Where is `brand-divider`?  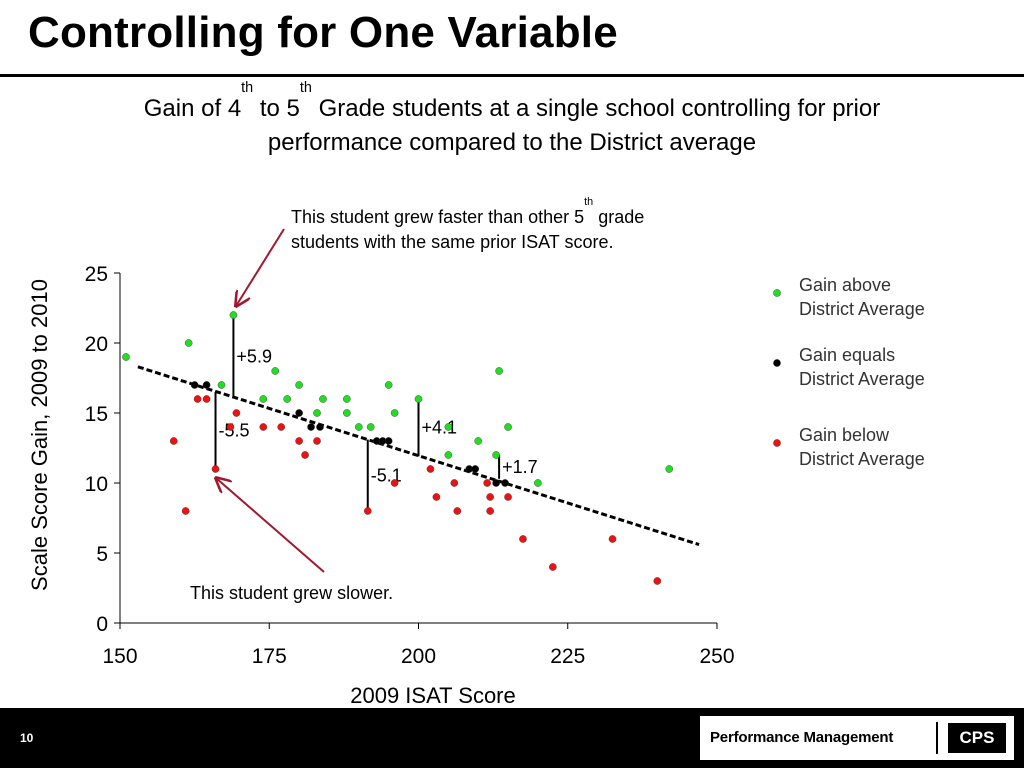
brand-divider is located at coordinates (937, 738).